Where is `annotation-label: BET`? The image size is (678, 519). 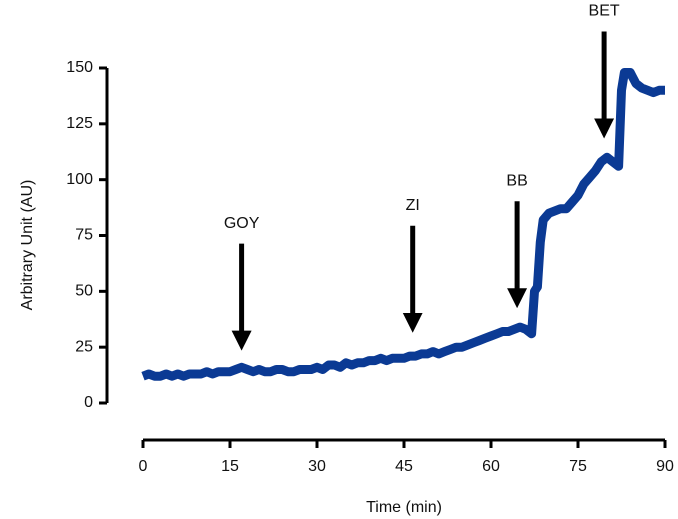 annotation-label: BET is located at coordinates (604, 11).